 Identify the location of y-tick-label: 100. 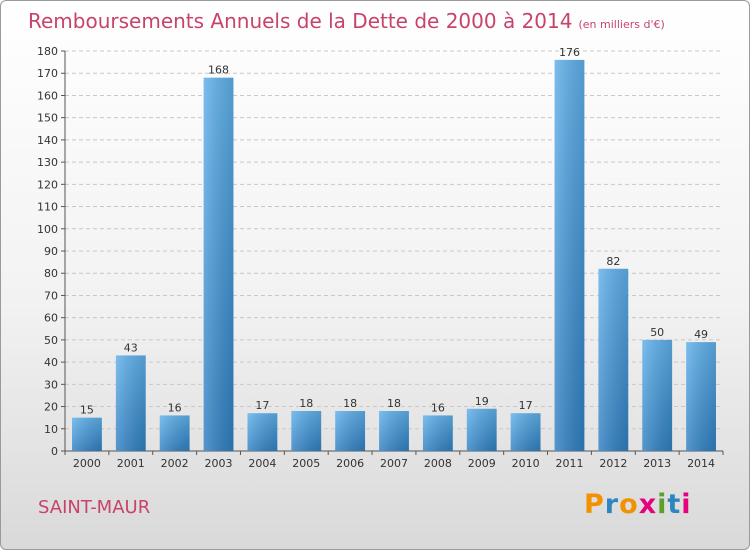
(47, 229).